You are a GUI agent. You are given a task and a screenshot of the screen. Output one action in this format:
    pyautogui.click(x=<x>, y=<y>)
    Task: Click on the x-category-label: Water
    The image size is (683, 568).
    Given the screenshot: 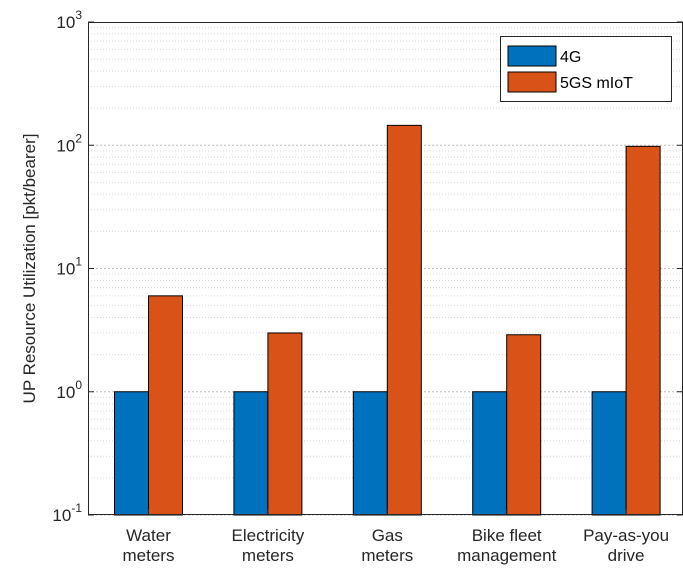 What is the action you would take?
    pyautogui.click(x=148, y=535)
    